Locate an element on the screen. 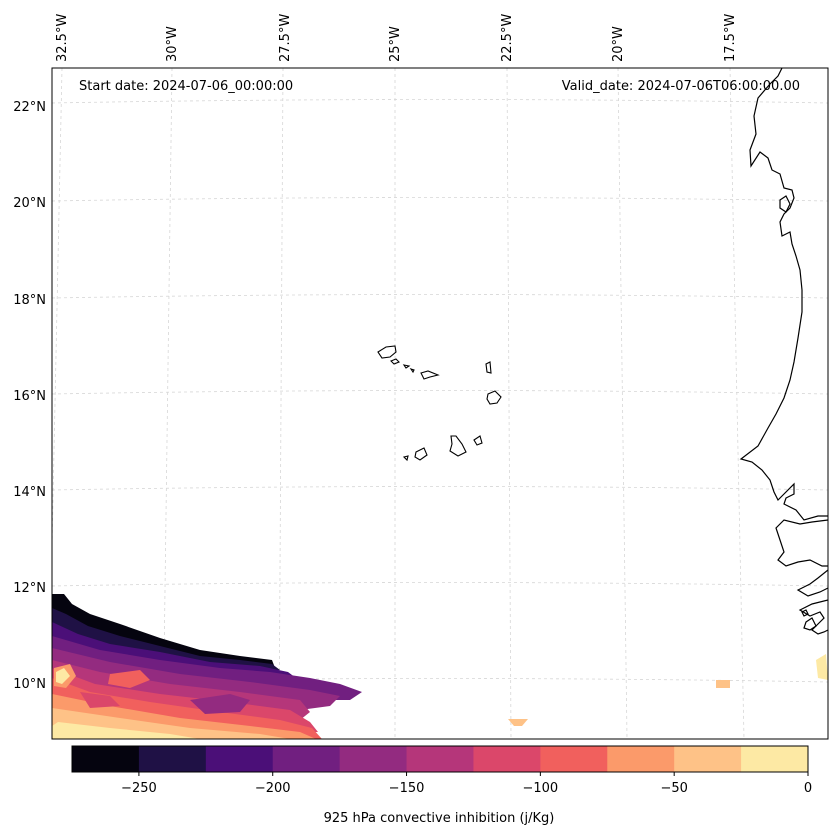  lon-label-27.5w: 27.5°W is located at coordinates (285, 38).